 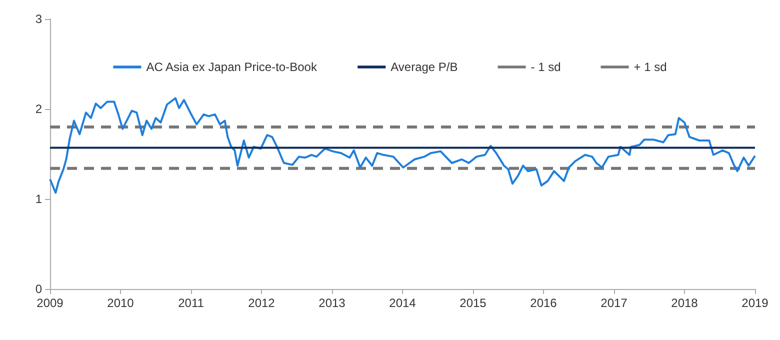 What do you see at coordinates (545, 67) in the screenshot?
I see `legend-label: - 1 sd` at bounding box center [545, 67].